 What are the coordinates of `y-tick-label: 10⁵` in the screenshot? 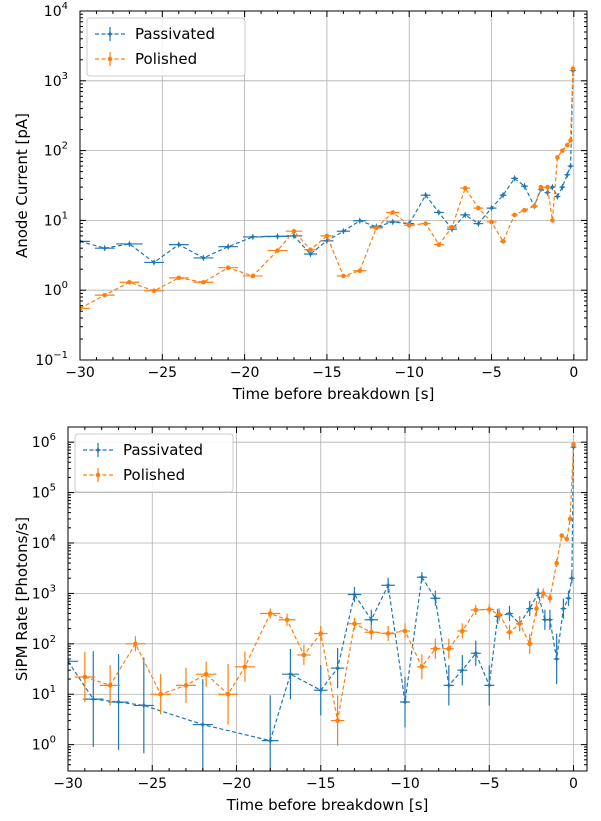 It's located at (44, 492).